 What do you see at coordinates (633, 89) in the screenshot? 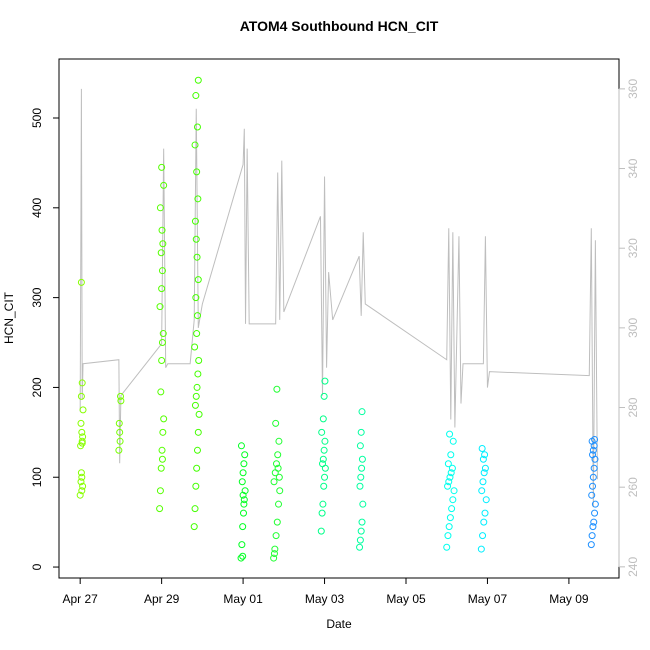
I see `y2-tick-label: 360` at bounding box center [633, 89].